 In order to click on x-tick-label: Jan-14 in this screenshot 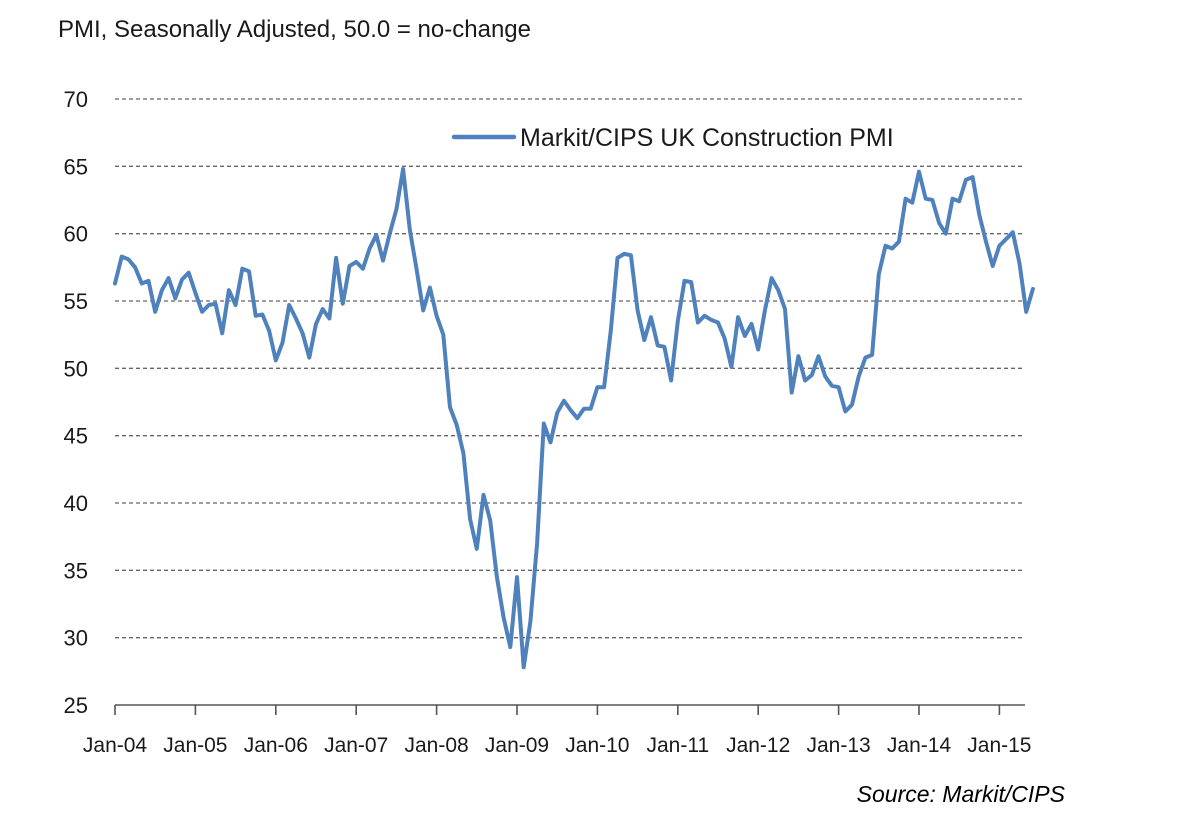, I will do `click(919, 745)`.